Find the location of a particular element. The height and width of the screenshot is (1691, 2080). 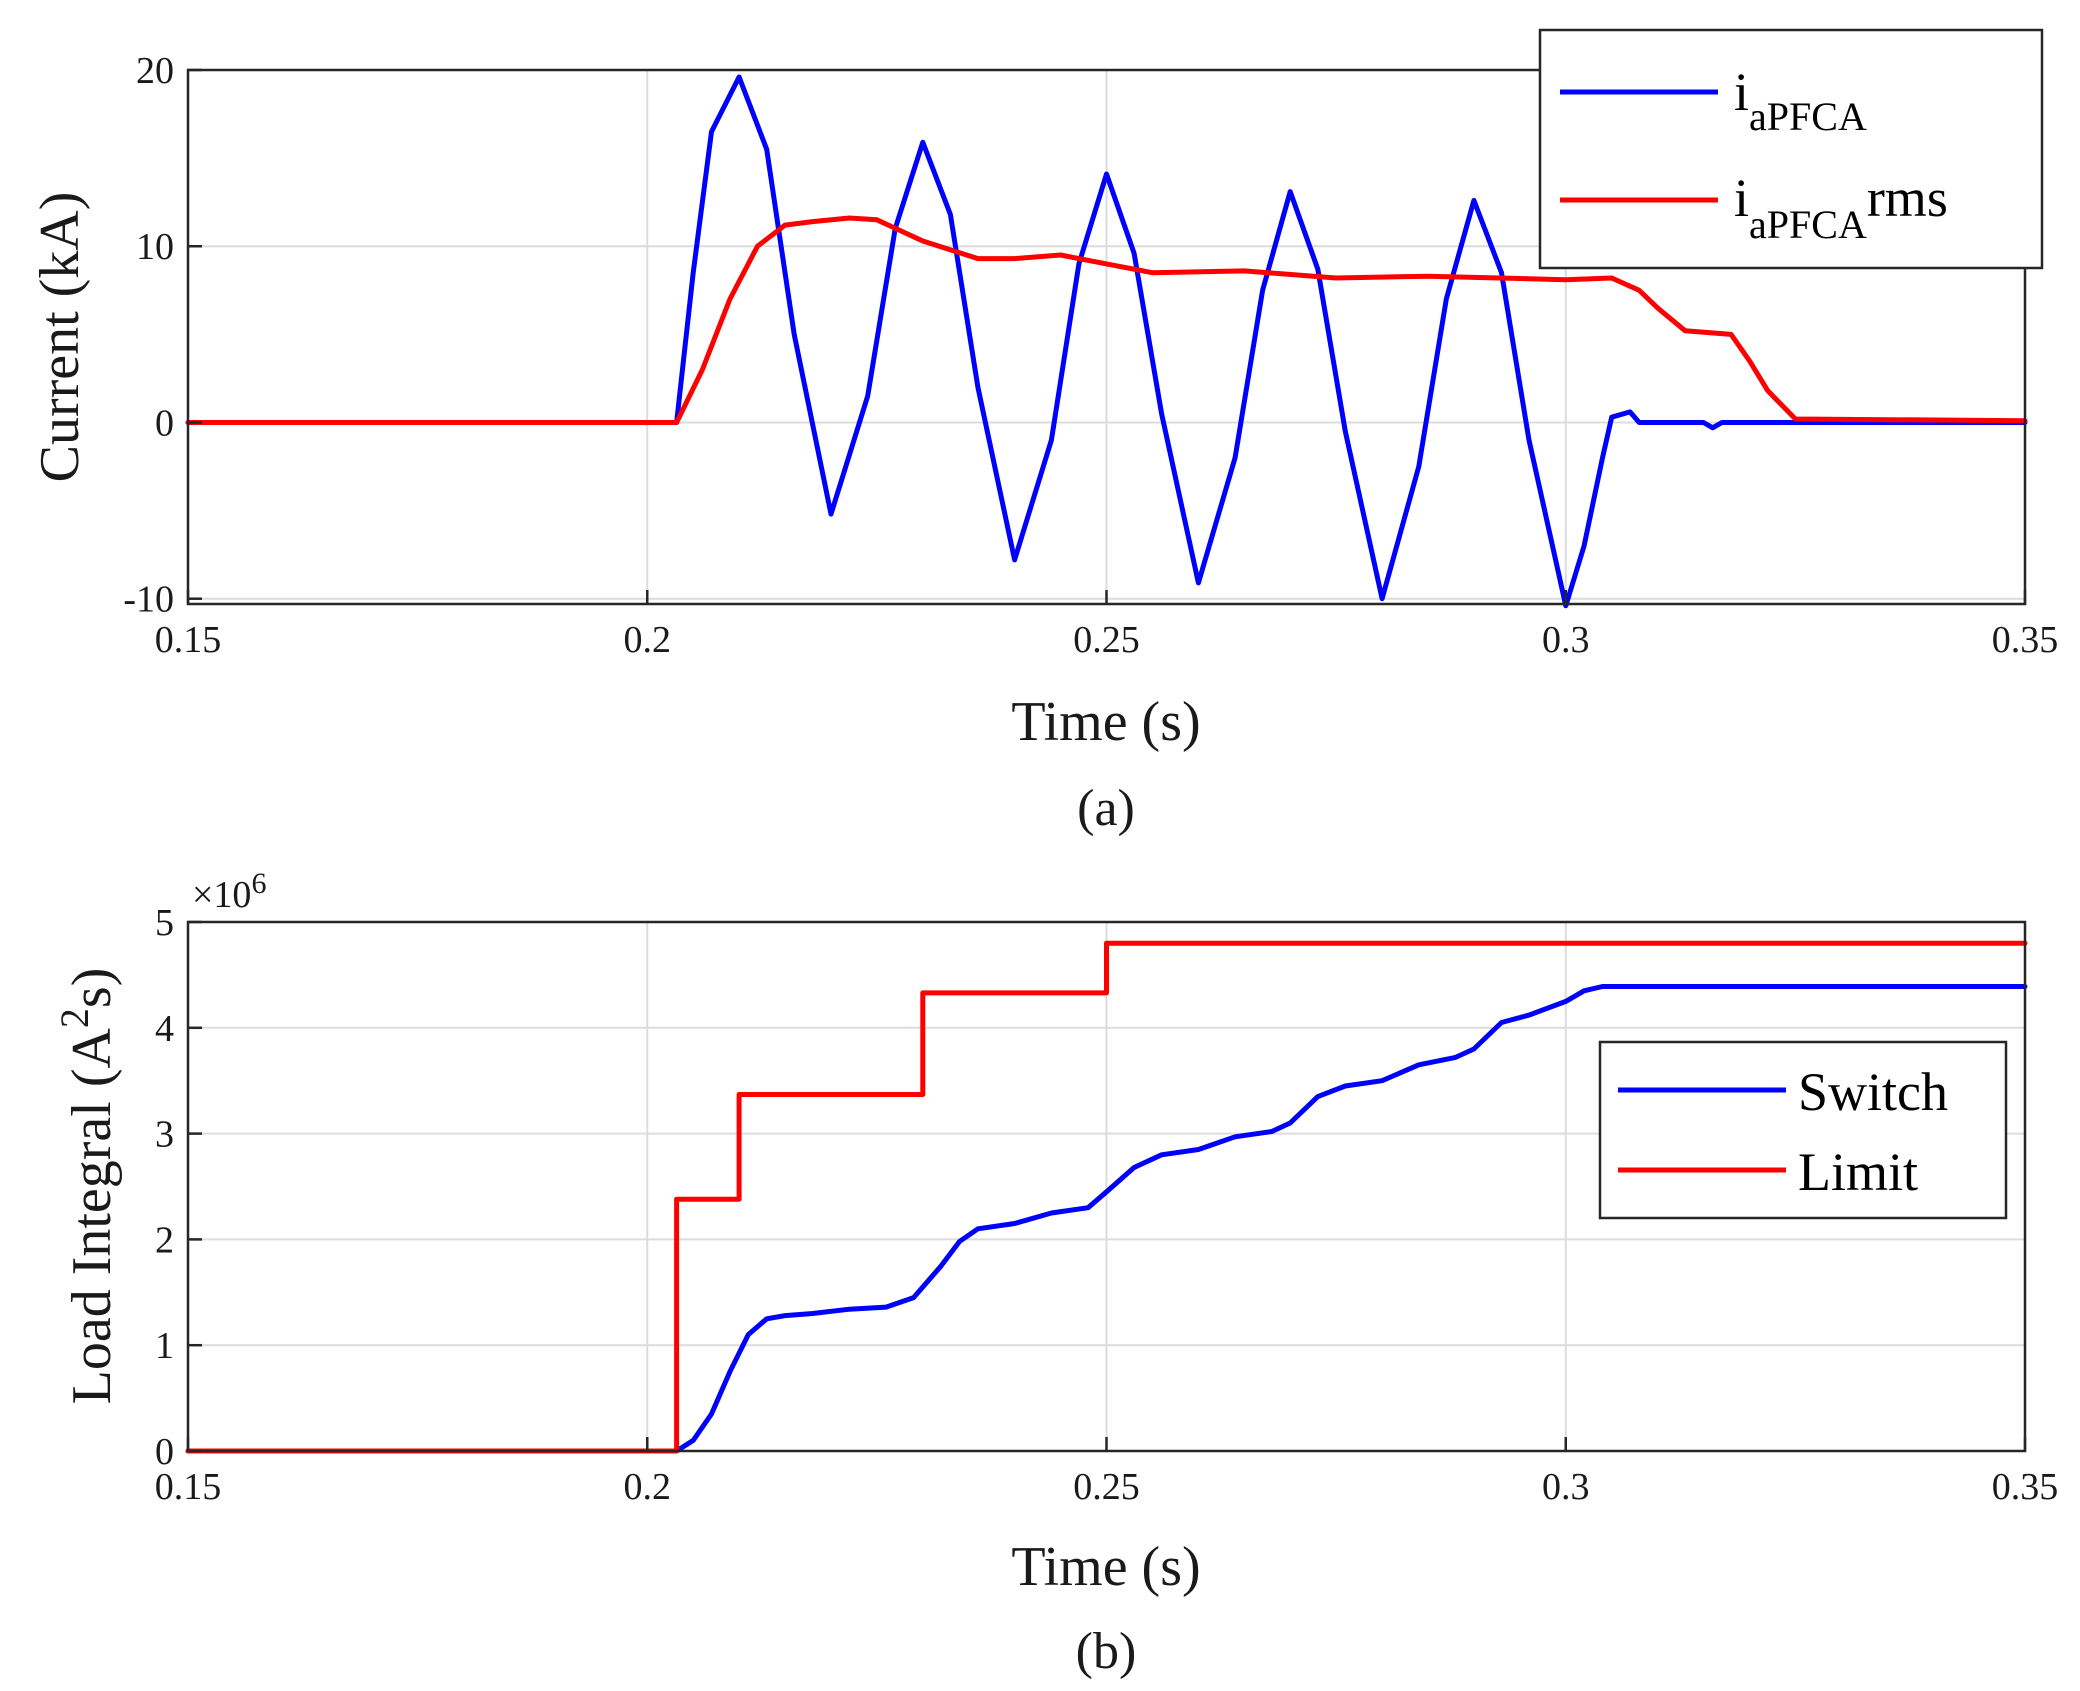

legend-label-iapfca-main: i is located at coordinates (1741, 92).